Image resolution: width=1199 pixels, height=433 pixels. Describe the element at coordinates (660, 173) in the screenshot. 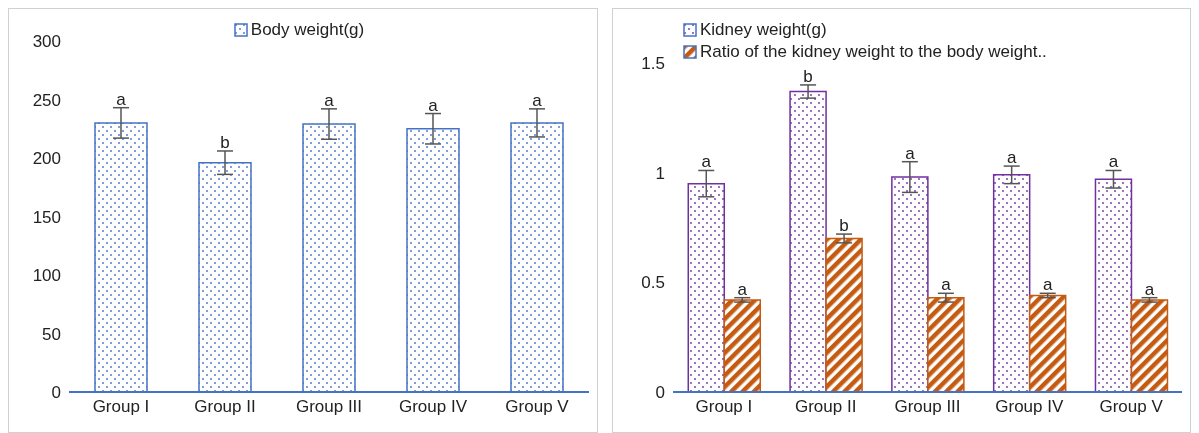

I see `y-tick-label: 1` at that location.